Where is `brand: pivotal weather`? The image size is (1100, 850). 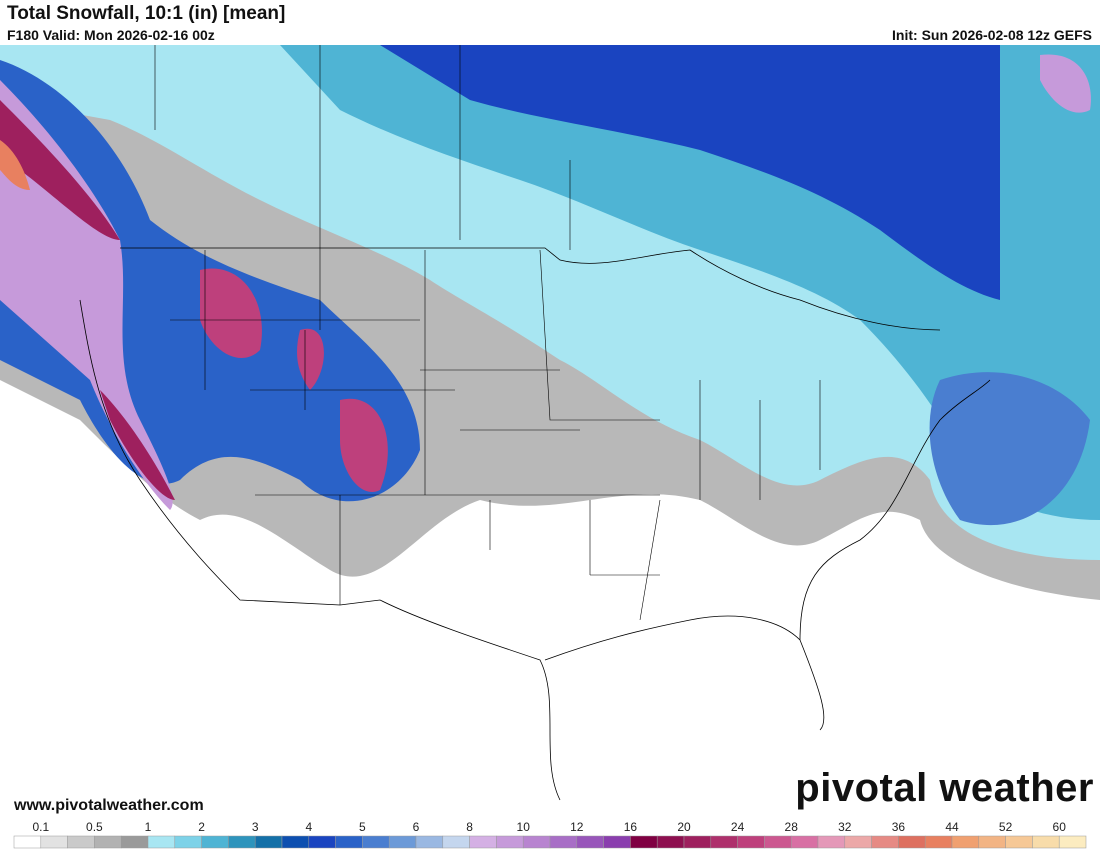
brand: pivotal weather is located at coordinates (944, 788).